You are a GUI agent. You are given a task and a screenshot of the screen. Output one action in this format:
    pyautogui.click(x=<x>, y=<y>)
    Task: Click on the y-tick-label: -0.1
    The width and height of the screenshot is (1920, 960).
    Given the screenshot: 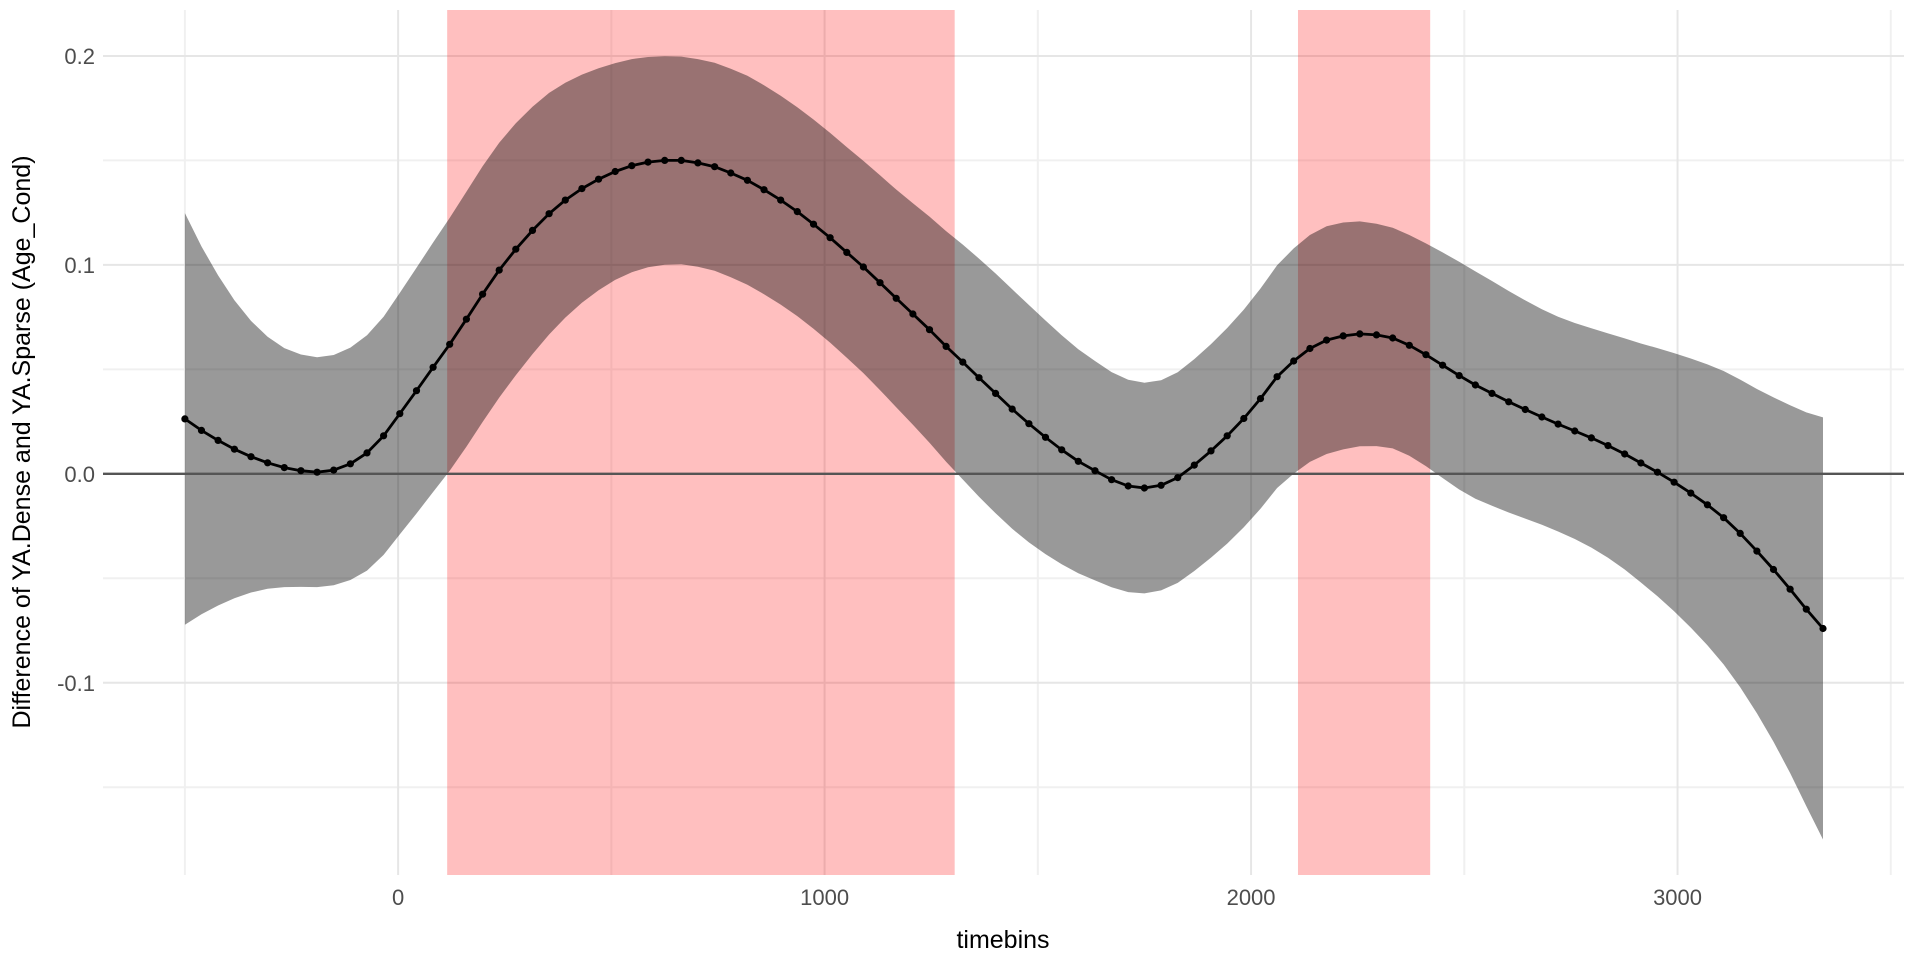 What is the action you would take?
    pyautogui.click(x=76, y=683)
    